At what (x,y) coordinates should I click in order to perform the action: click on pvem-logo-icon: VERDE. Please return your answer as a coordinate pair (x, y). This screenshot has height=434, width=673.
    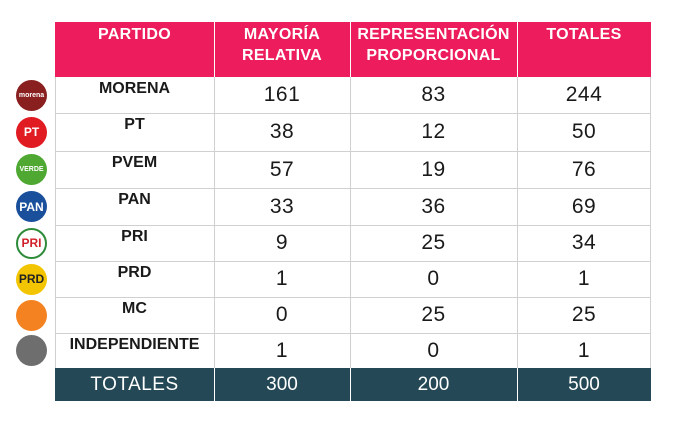
    Looking at the image, I should click on (31, 169).